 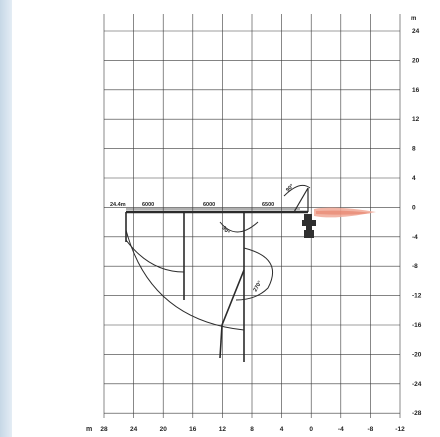 I want to click on y-tick-label: -12, so click(x=417, y=296).